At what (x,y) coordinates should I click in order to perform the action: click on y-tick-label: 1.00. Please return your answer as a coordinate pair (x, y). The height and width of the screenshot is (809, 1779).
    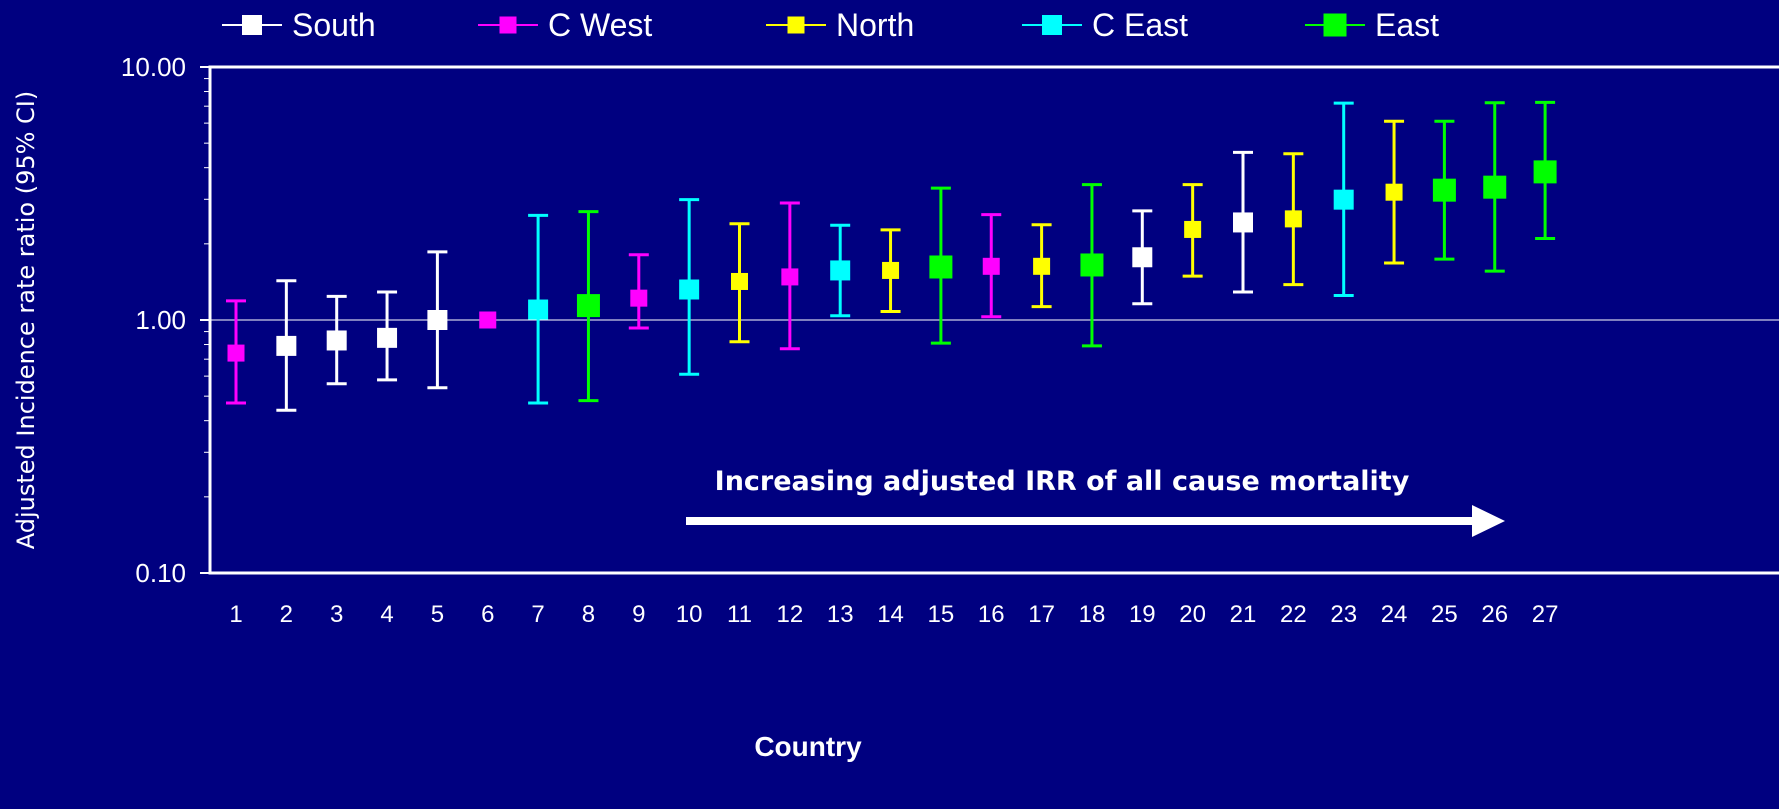
    Looking at the image, I should click on (160, 320).